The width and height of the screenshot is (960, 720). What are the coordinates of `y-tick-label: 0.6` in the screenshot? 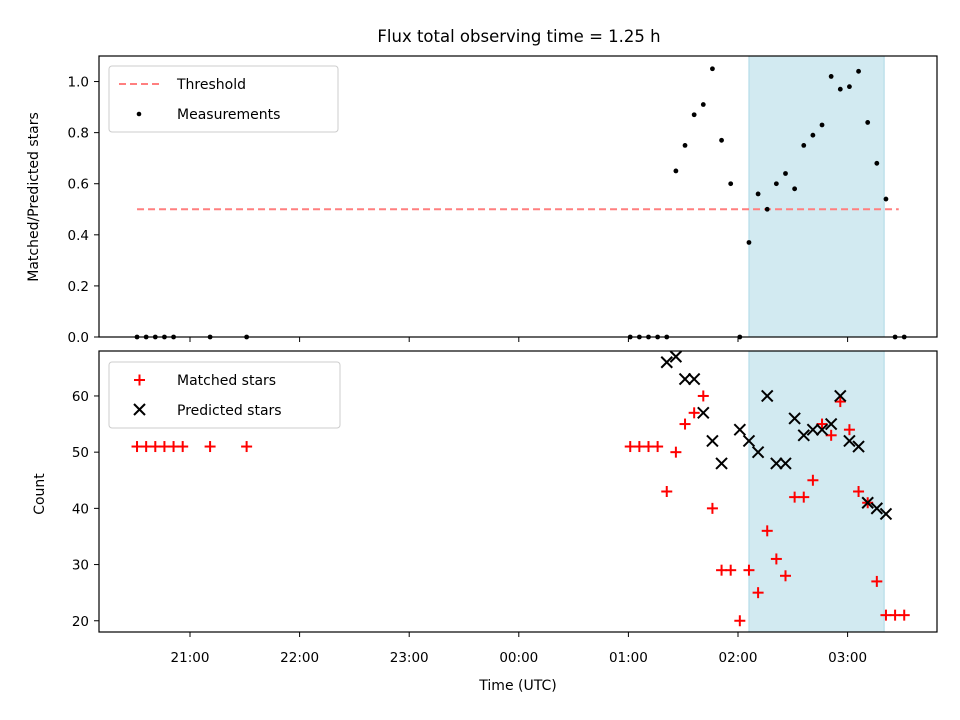 It's located at (78, 185).